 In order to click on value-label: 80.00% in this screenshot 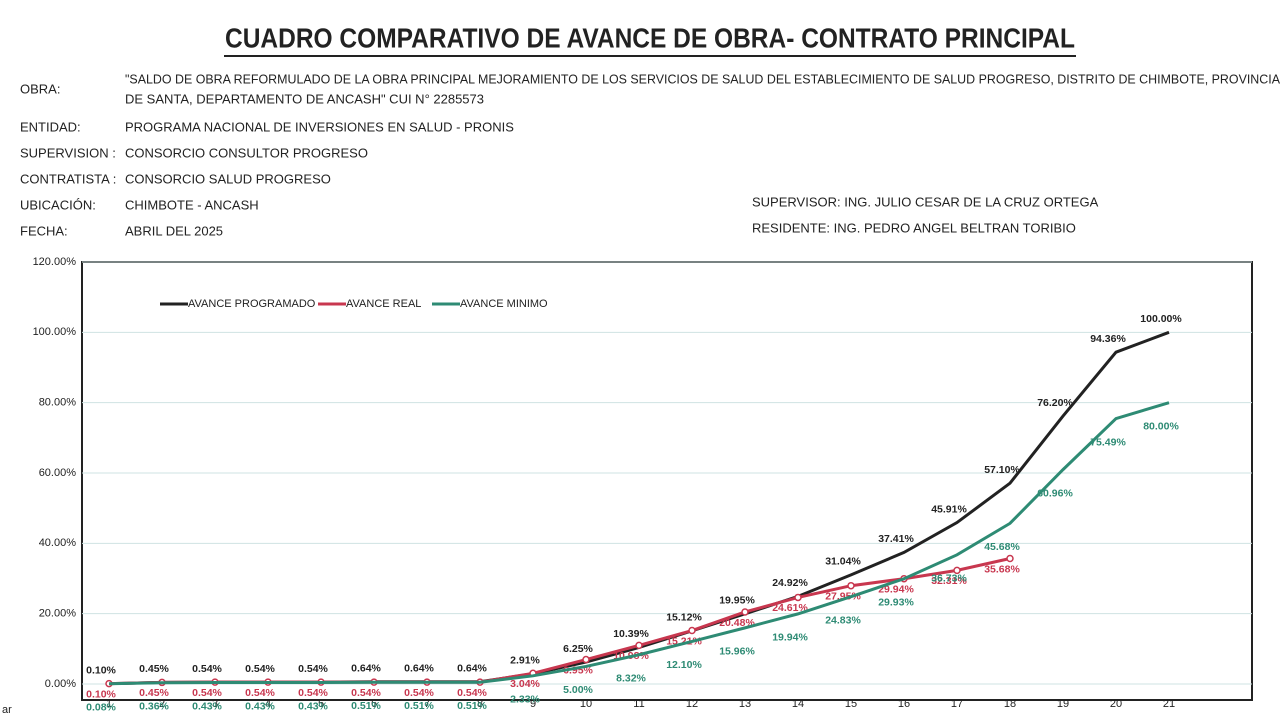, I will do `click(1161, 426)`.